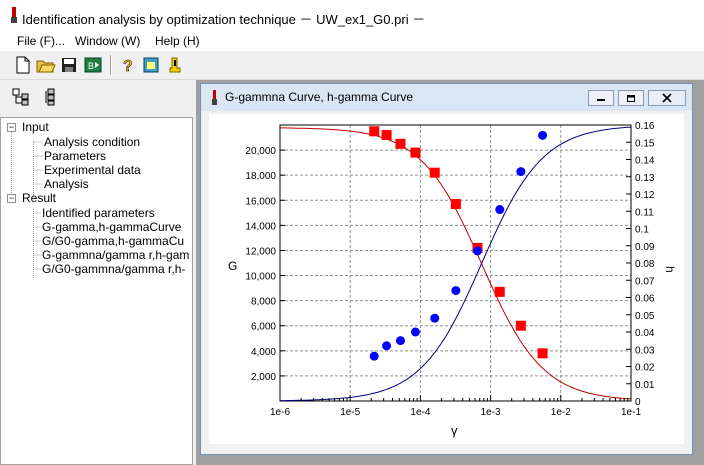 The width and height of the screenshot is (704, 465). I want to click on chart-window-icon, so click(214, 97).